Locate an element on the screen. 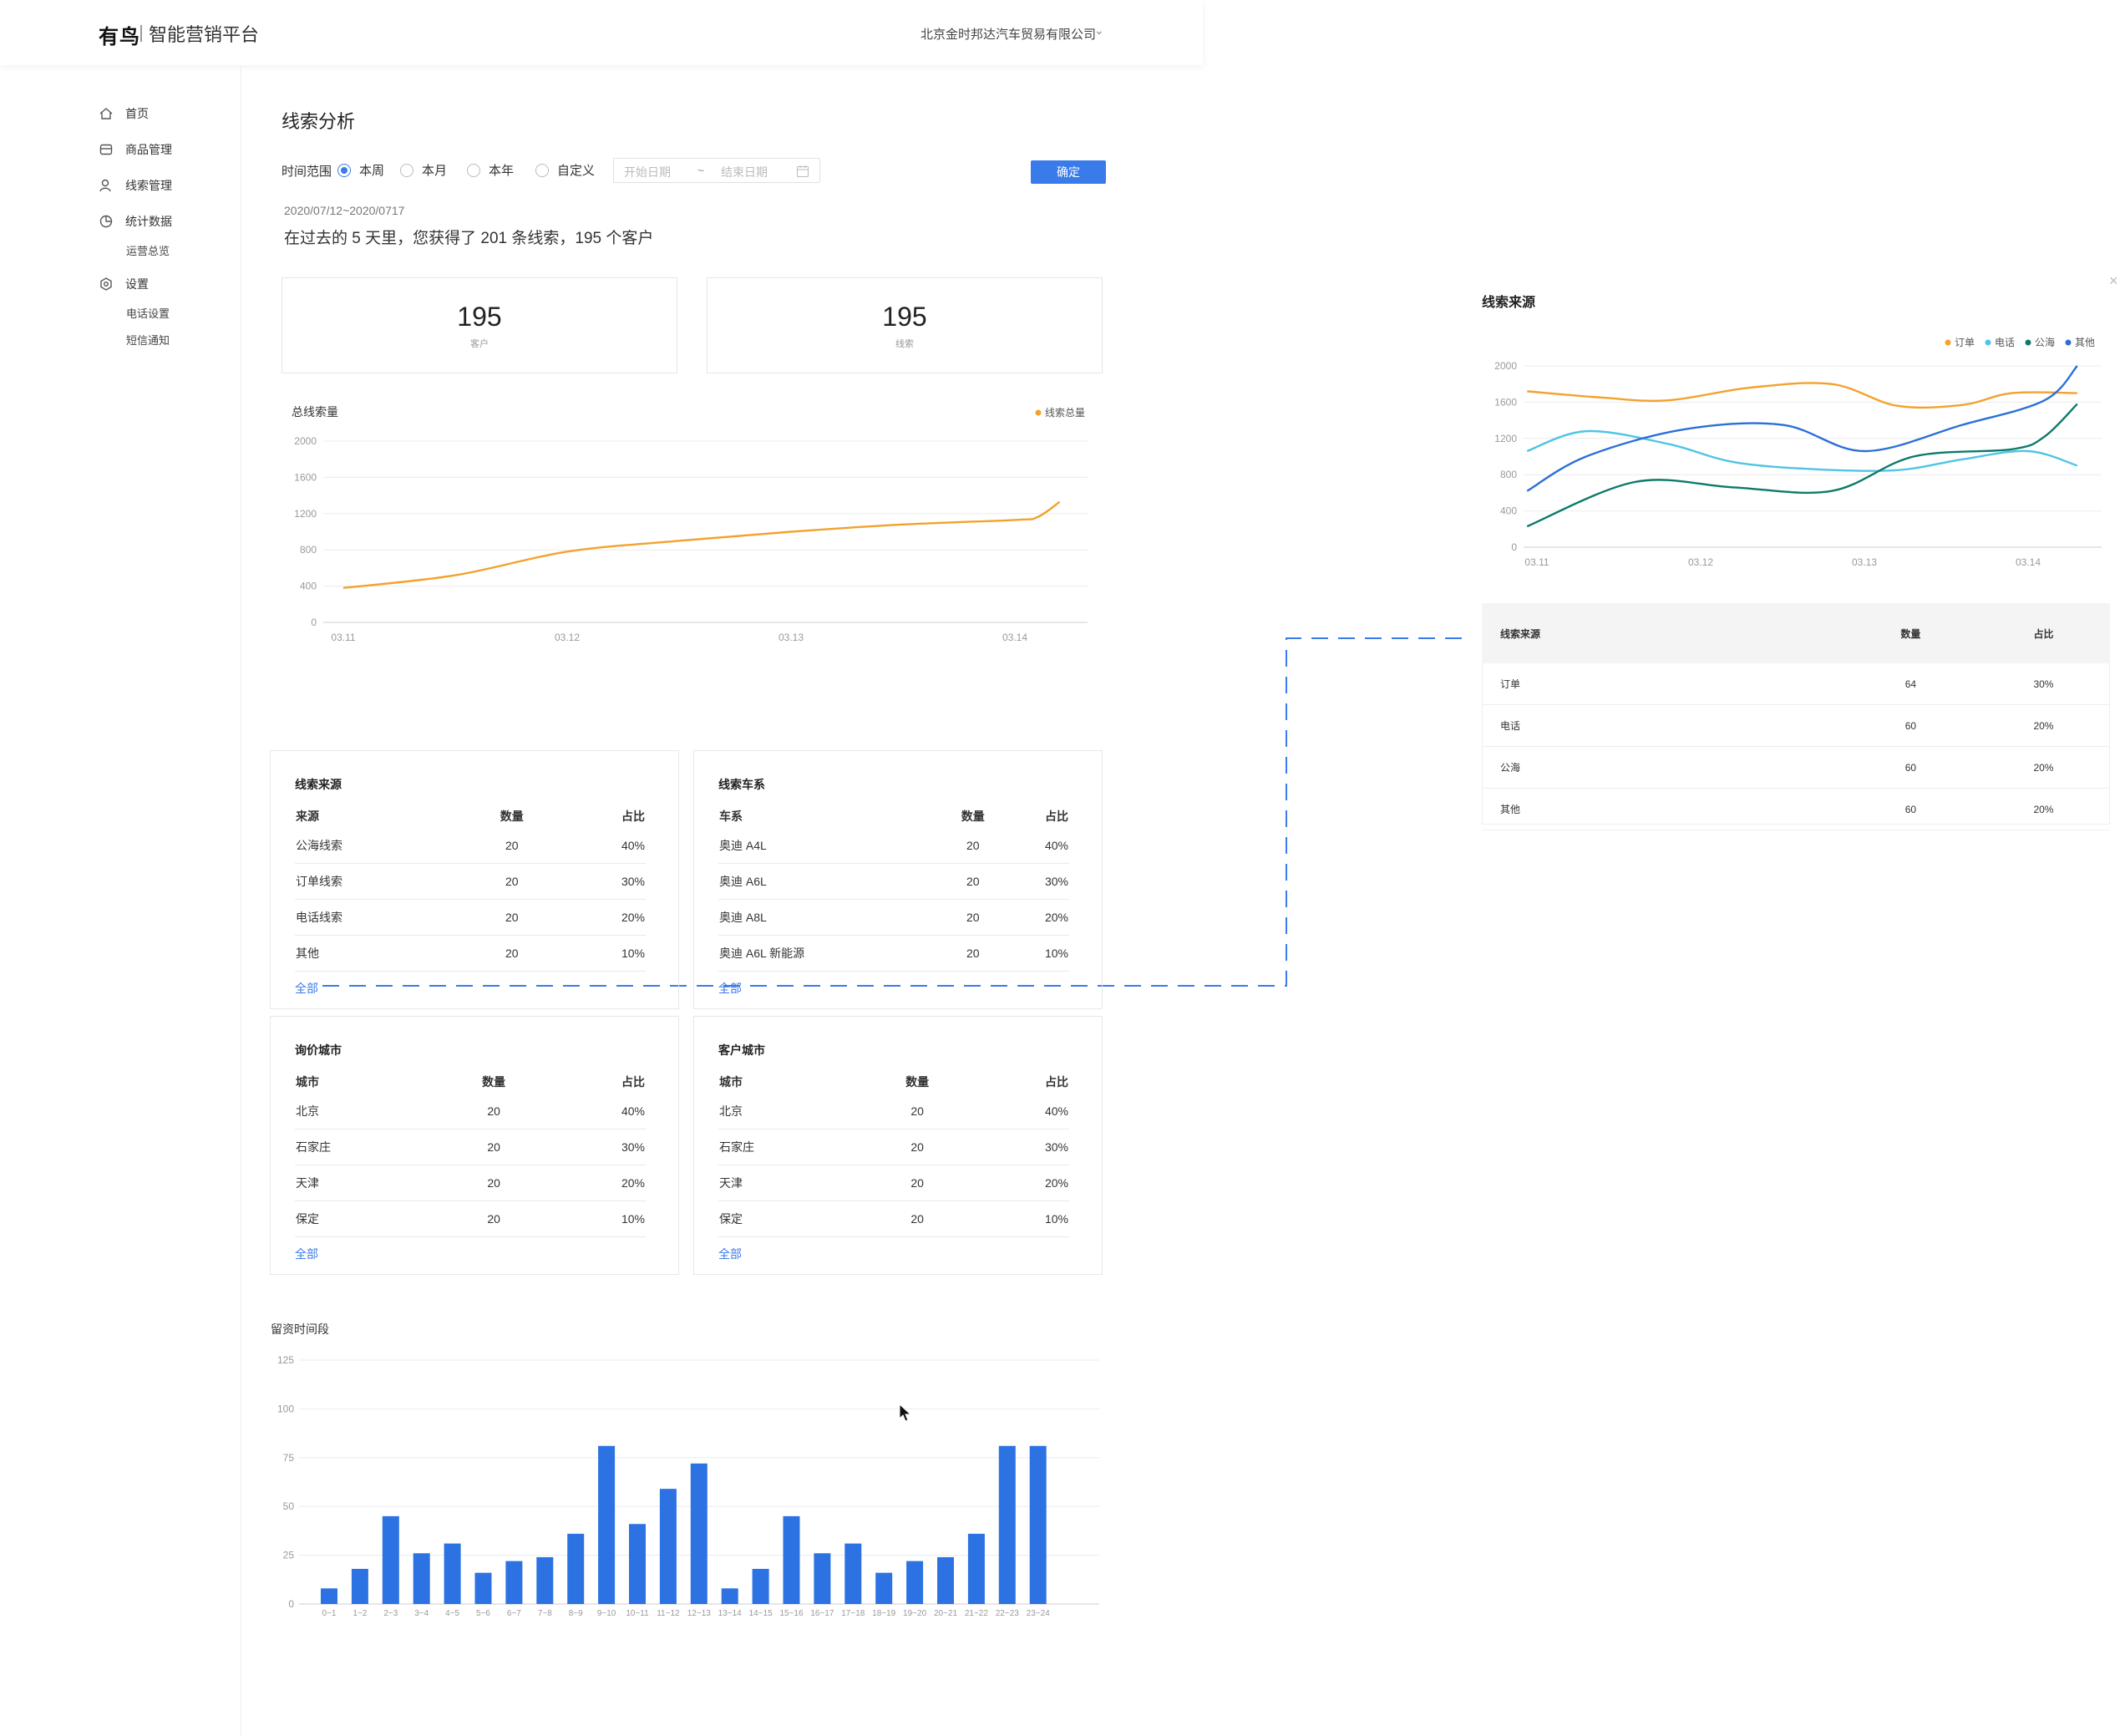 The image size is (2125, 1736). table-row: 电话线索 20 20% is located at coordinates (470, 917).